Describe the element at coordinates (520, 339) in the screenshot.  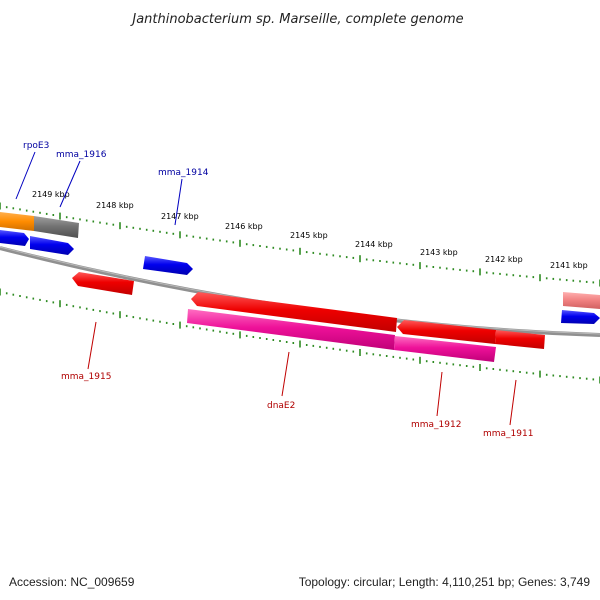
I see `gene-mma-1911` at that location.